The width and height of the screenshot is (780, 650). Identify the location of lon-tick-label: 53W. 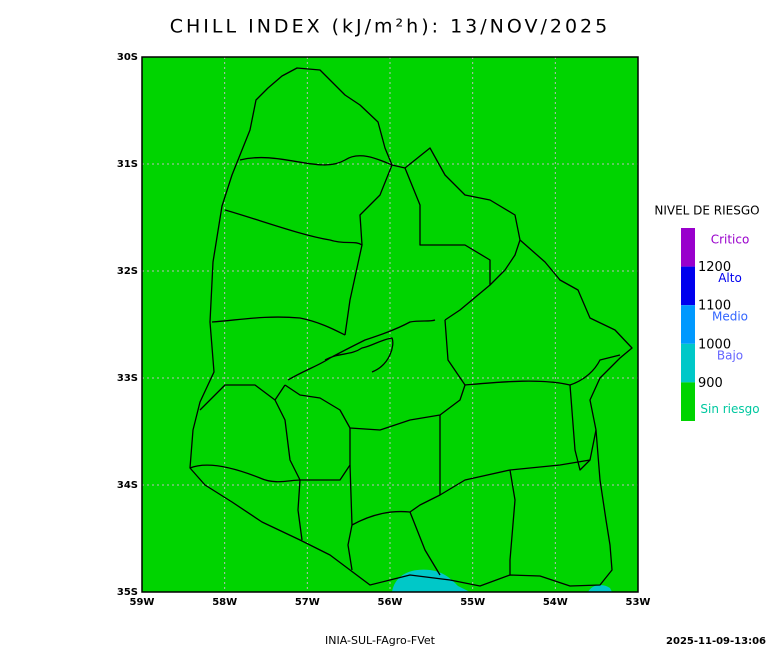
(638, 602).